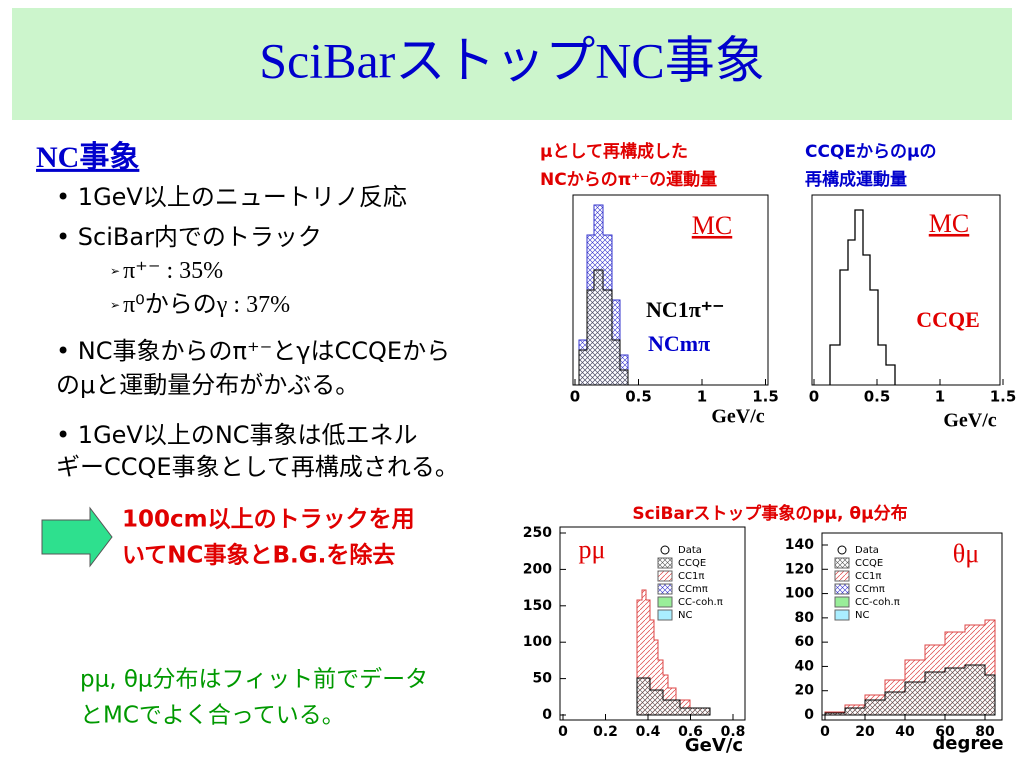  I want to click on bullet-text: NC事象からのπ⁺⁻とγはCCQEから, so click(264, 351).